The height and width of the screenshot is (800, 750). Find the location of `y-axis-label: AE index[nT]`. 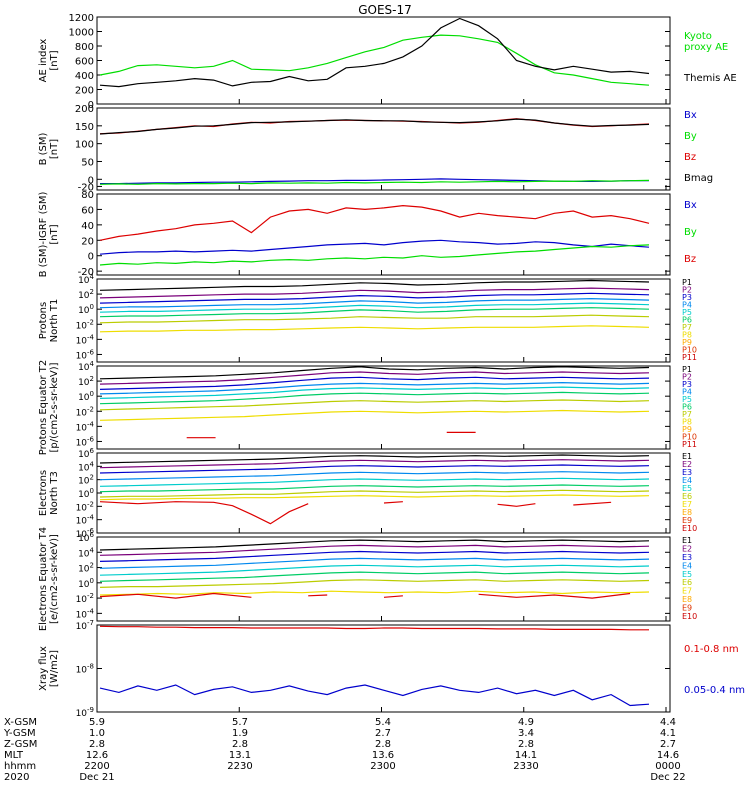

y-axis-label: AE index[nT] is located at coordinates (49, 61).